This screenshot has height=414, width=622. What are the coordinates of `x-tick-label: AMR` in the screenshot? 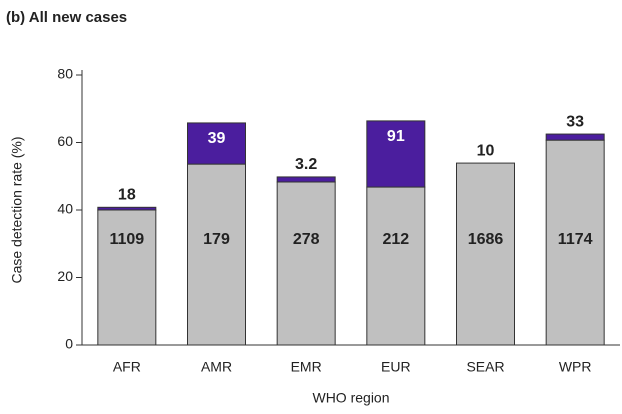 It's located at (216, 367).